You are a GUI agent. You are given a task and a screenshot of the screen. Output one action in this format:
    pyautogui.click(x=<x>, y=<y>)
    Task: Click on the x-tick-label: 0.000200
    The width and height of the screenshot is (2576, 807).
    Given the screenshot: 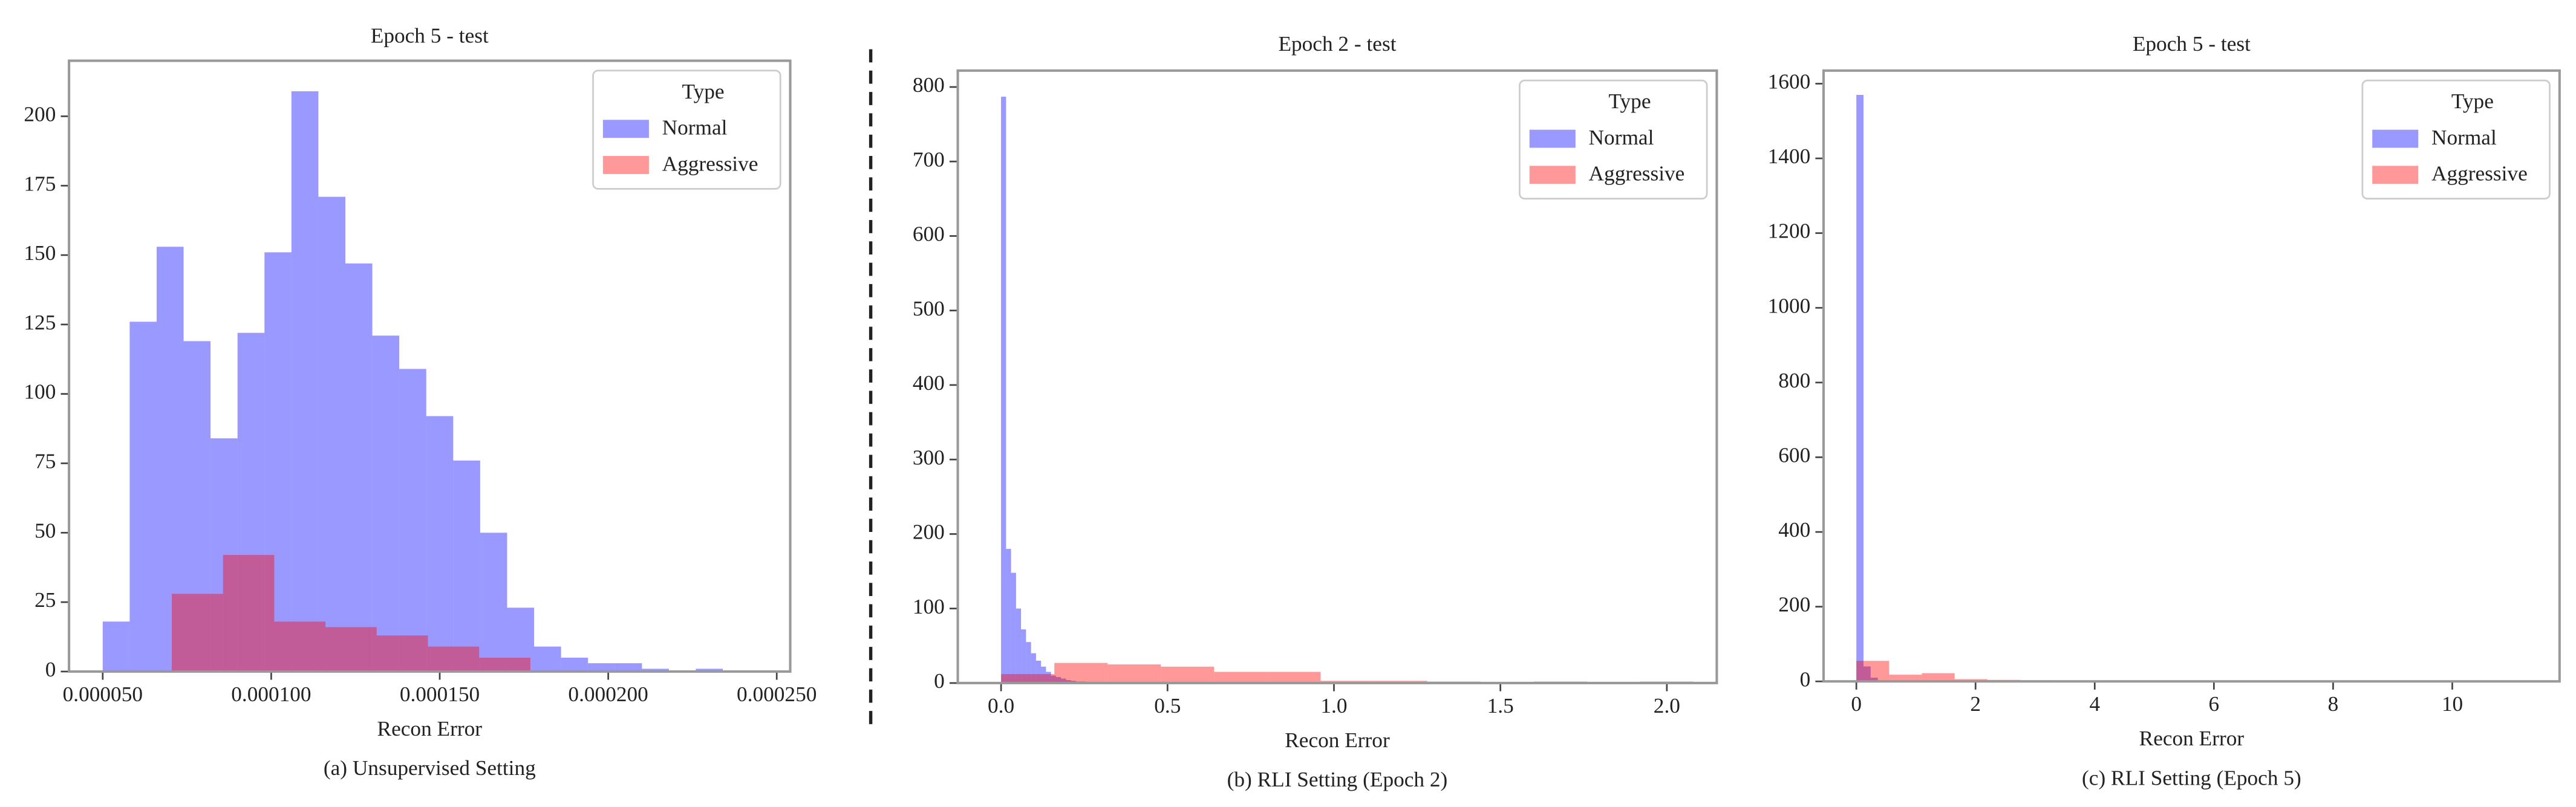 What is the action you would take?
    pyautogui.click(x=608, y=694)
    